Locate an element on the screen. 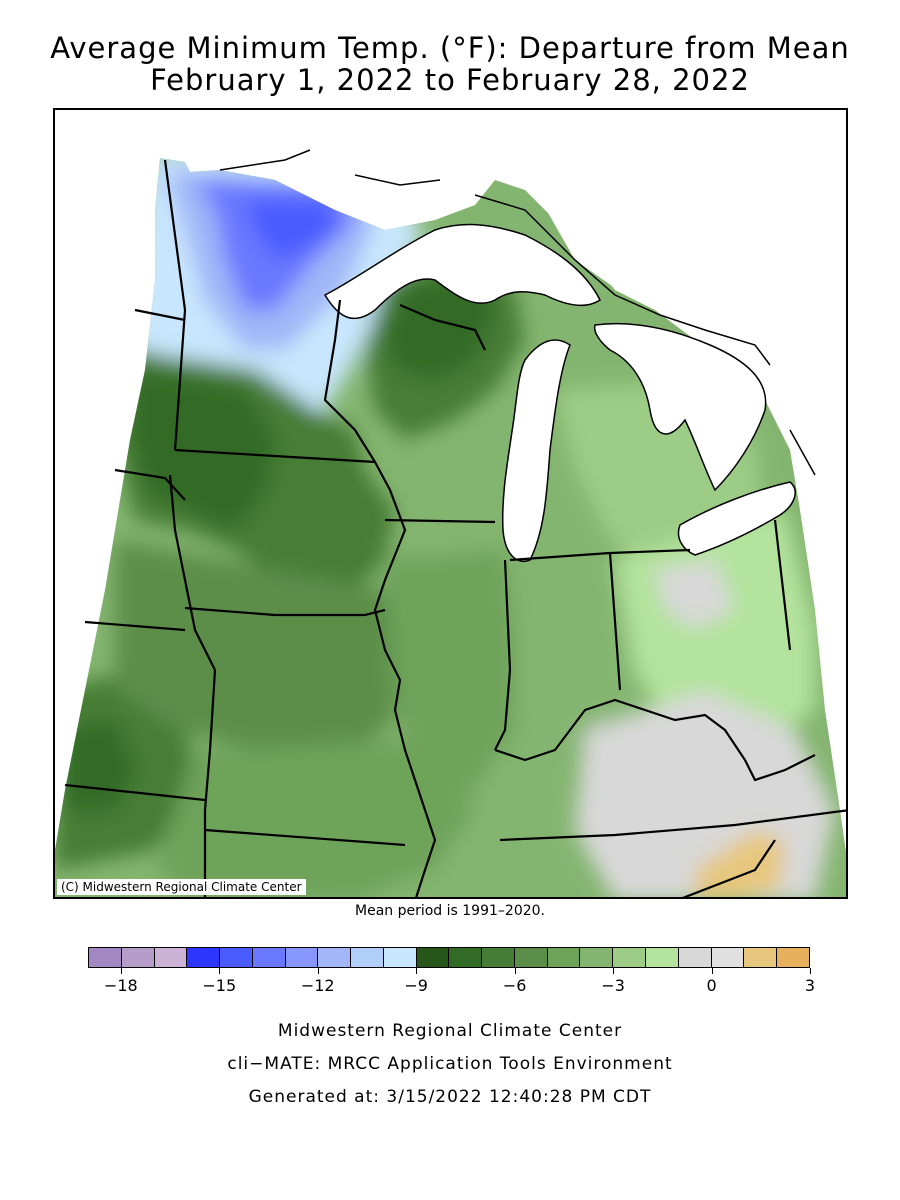 This screenshot has height=1200, width=900. legend-tick-label: −9 is located at coordinates (416, 985).